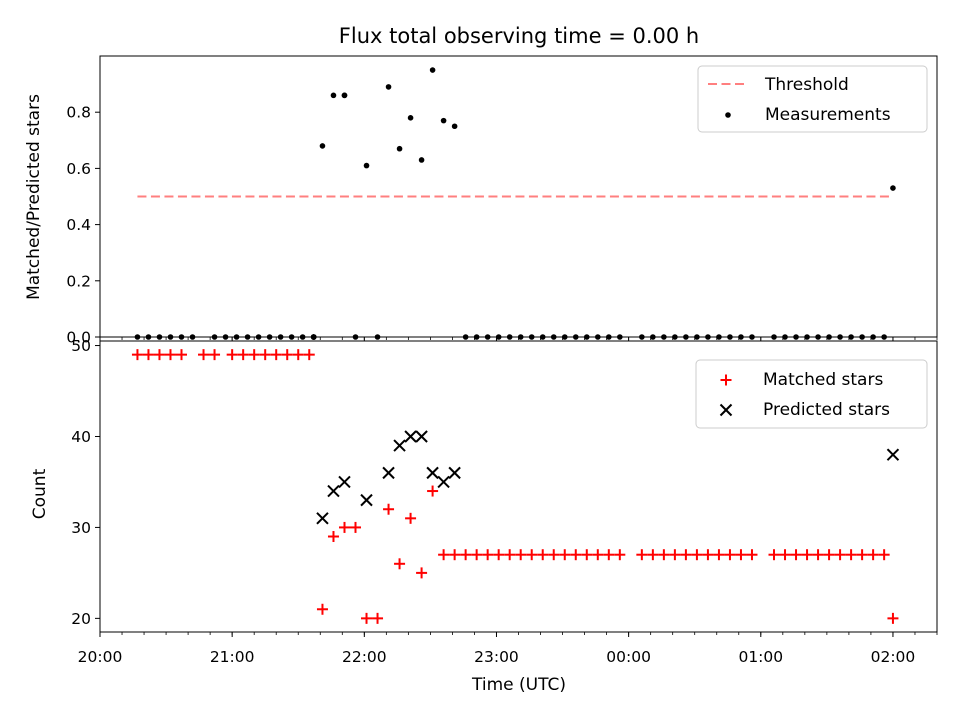 The image size is (960, 720). Describe the element at coordinates (78, 225) in the screenshot. I see `y-tick-label: 0.4` at that location.